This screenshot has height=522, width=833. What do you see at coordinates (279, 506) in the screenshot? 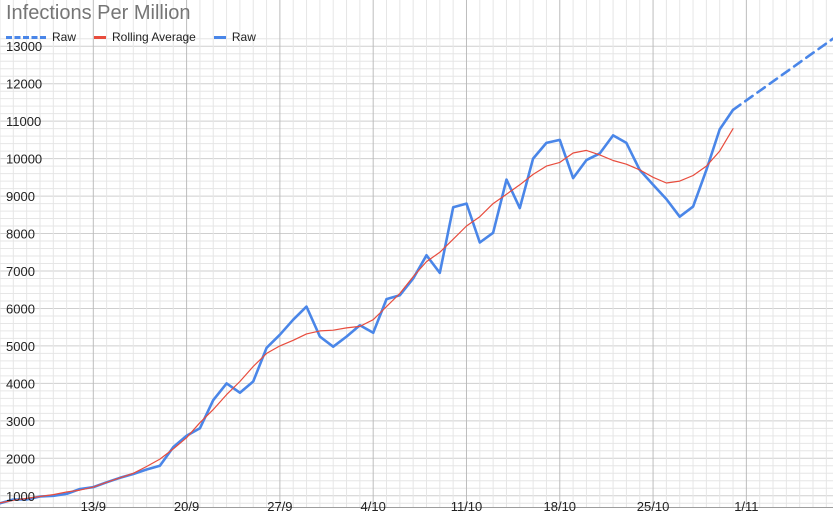
I see `x-tick-label: 27/9` at bounding box center [279, 506].